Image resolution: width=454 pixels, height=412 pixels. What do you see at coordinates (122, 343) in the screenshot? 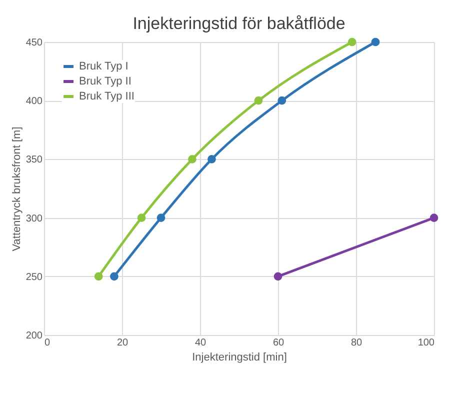
I see `x-tick-label: 20` at bounding box center [122, 343].